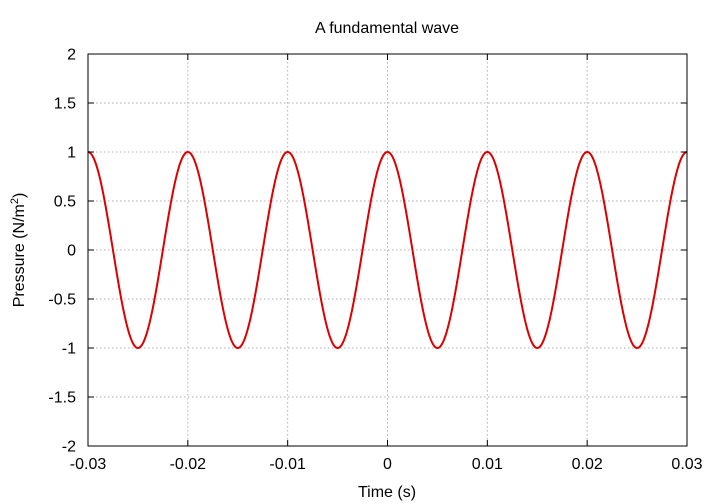 This screenshot has height=504, width=720. I want to click on chart-title: A fundamental wave, so click(387, 28).